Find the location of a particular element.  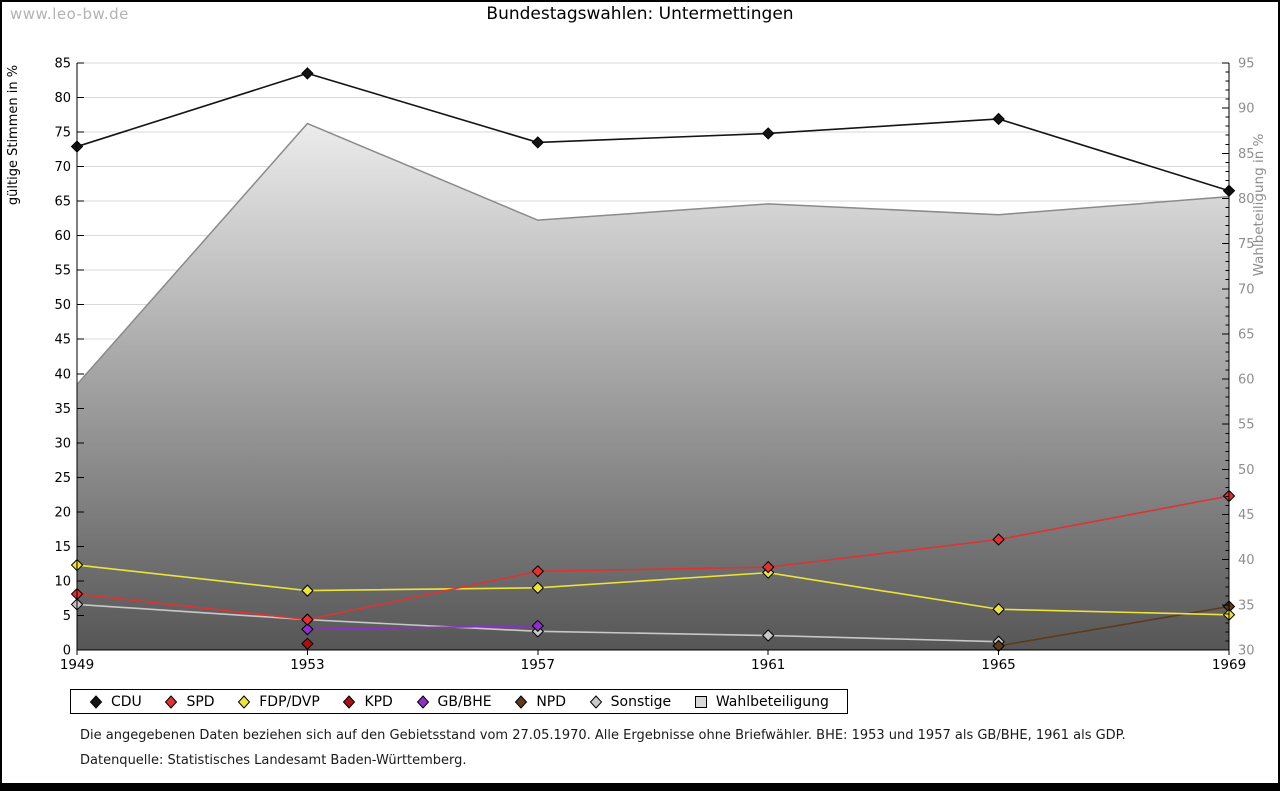

series-line-npd is located at coordinates (1114, 626).